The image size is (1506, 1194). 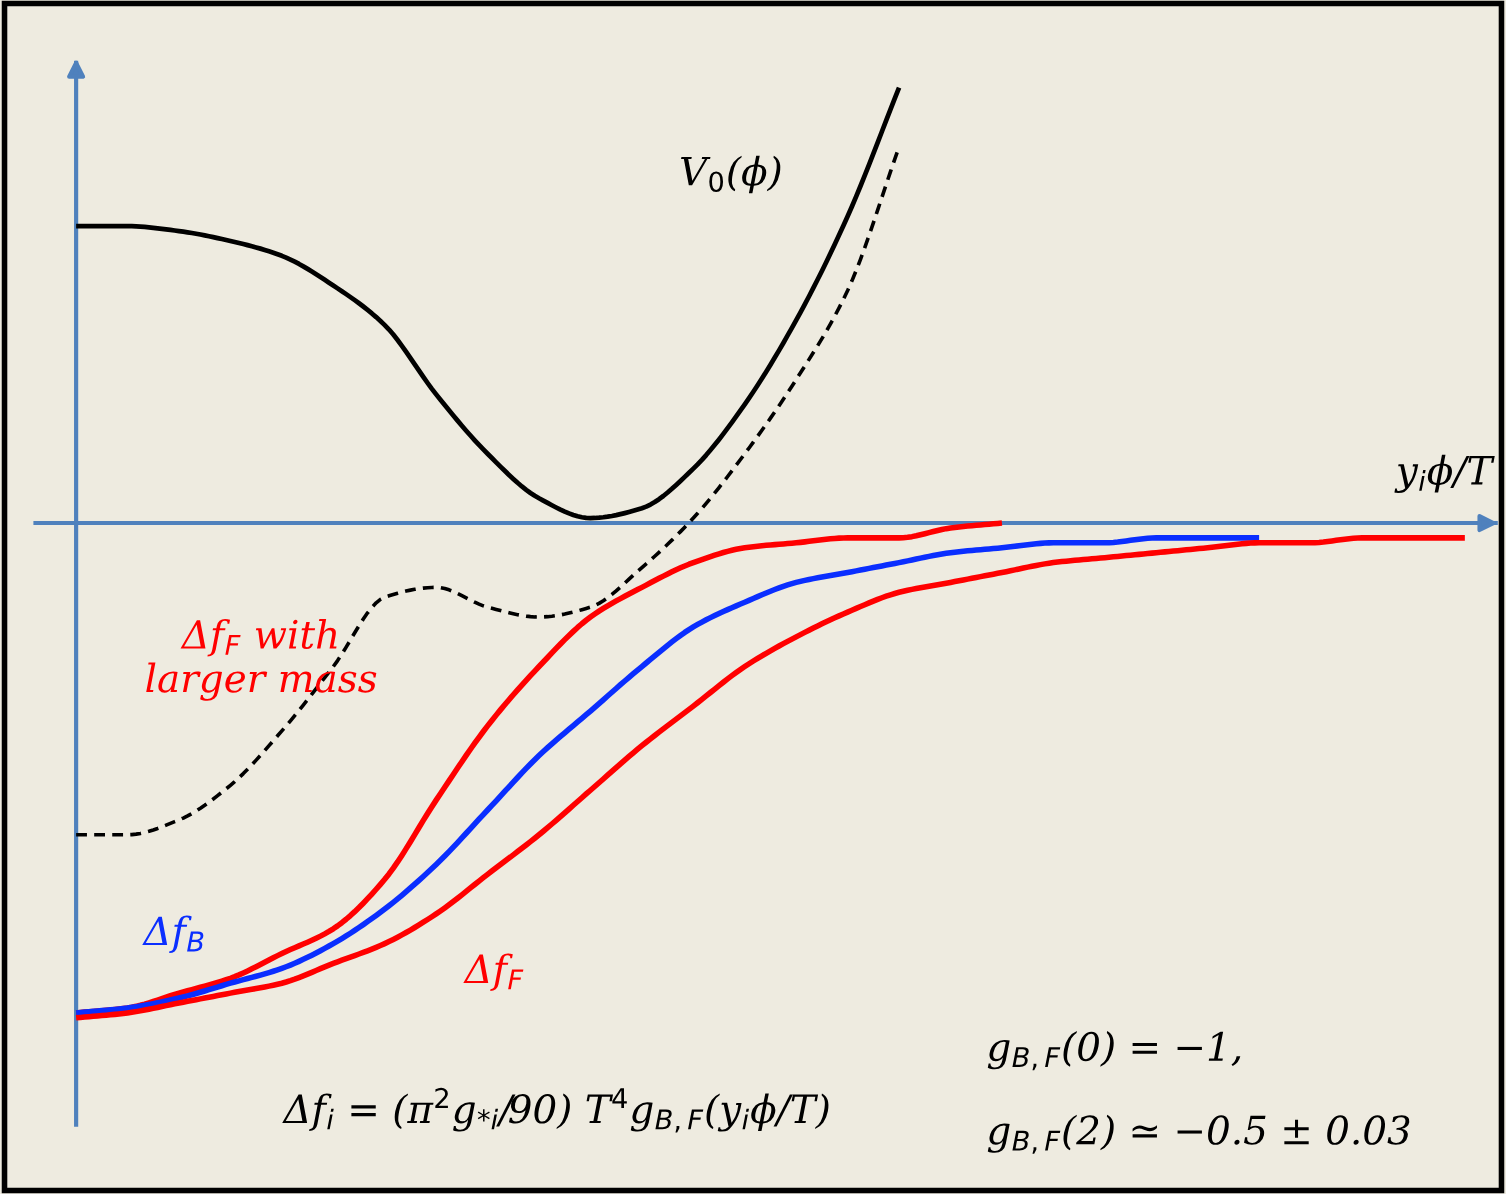 I want to click on series-label: V$_{0}$(ϕ), so click(x=731, y=174).